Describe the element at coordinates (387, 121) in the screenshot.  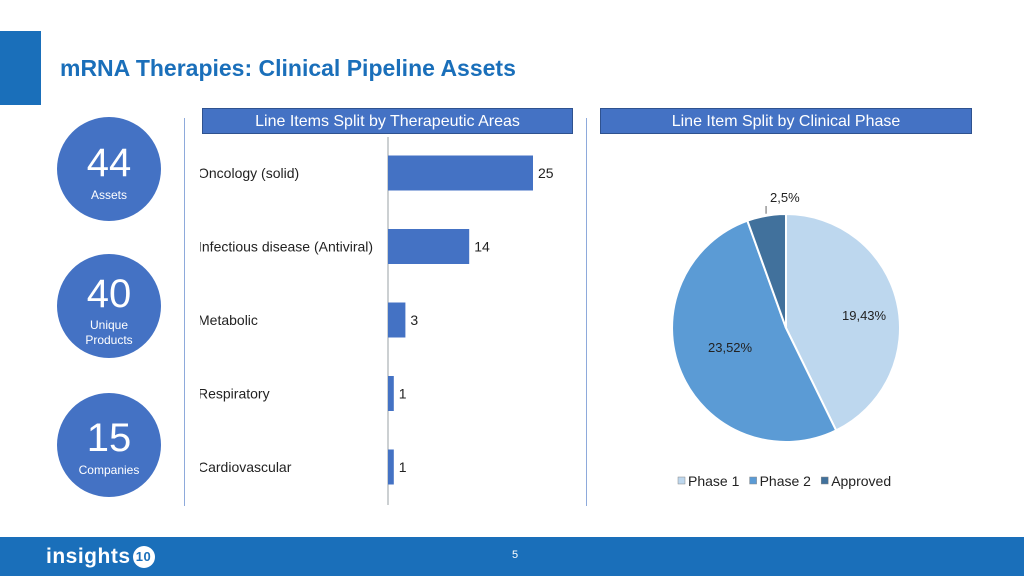
I see `bar-chart-title: Line Items Split by Therapeutic Areas` at that location.